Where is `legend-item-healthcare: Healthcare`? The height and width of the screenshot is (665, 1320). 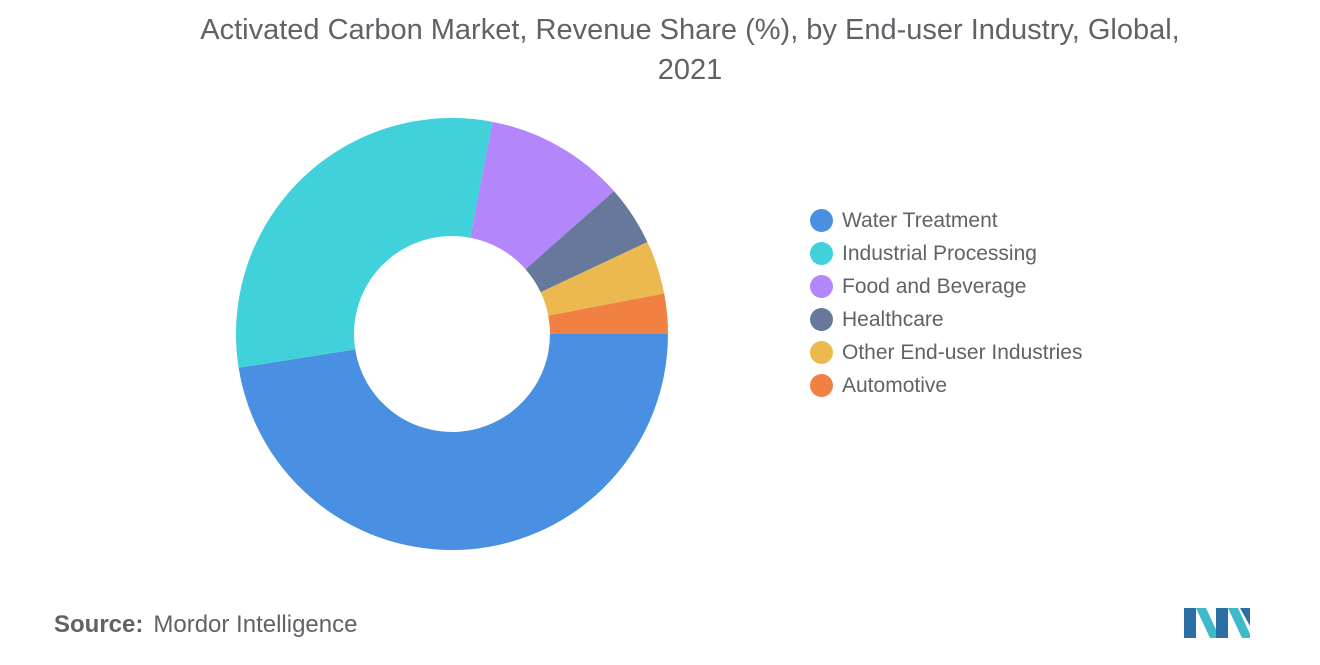 legend-item-healthcare: Healthcare is located at coordinates (946, 319).